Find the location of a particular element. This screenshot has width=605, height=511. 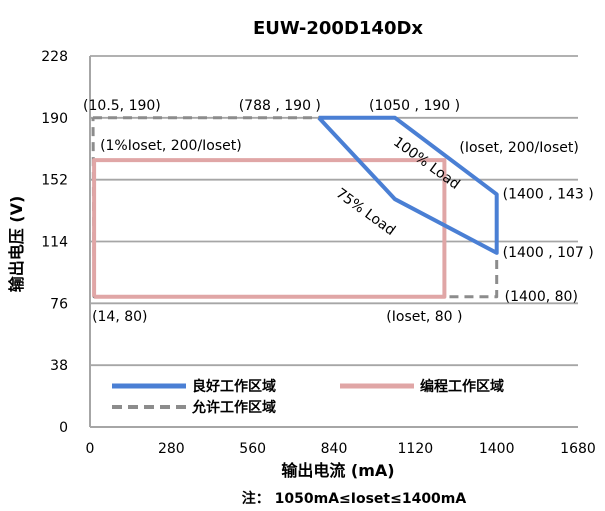

y-tick-label: 228 is located at coordinates (54, 57).